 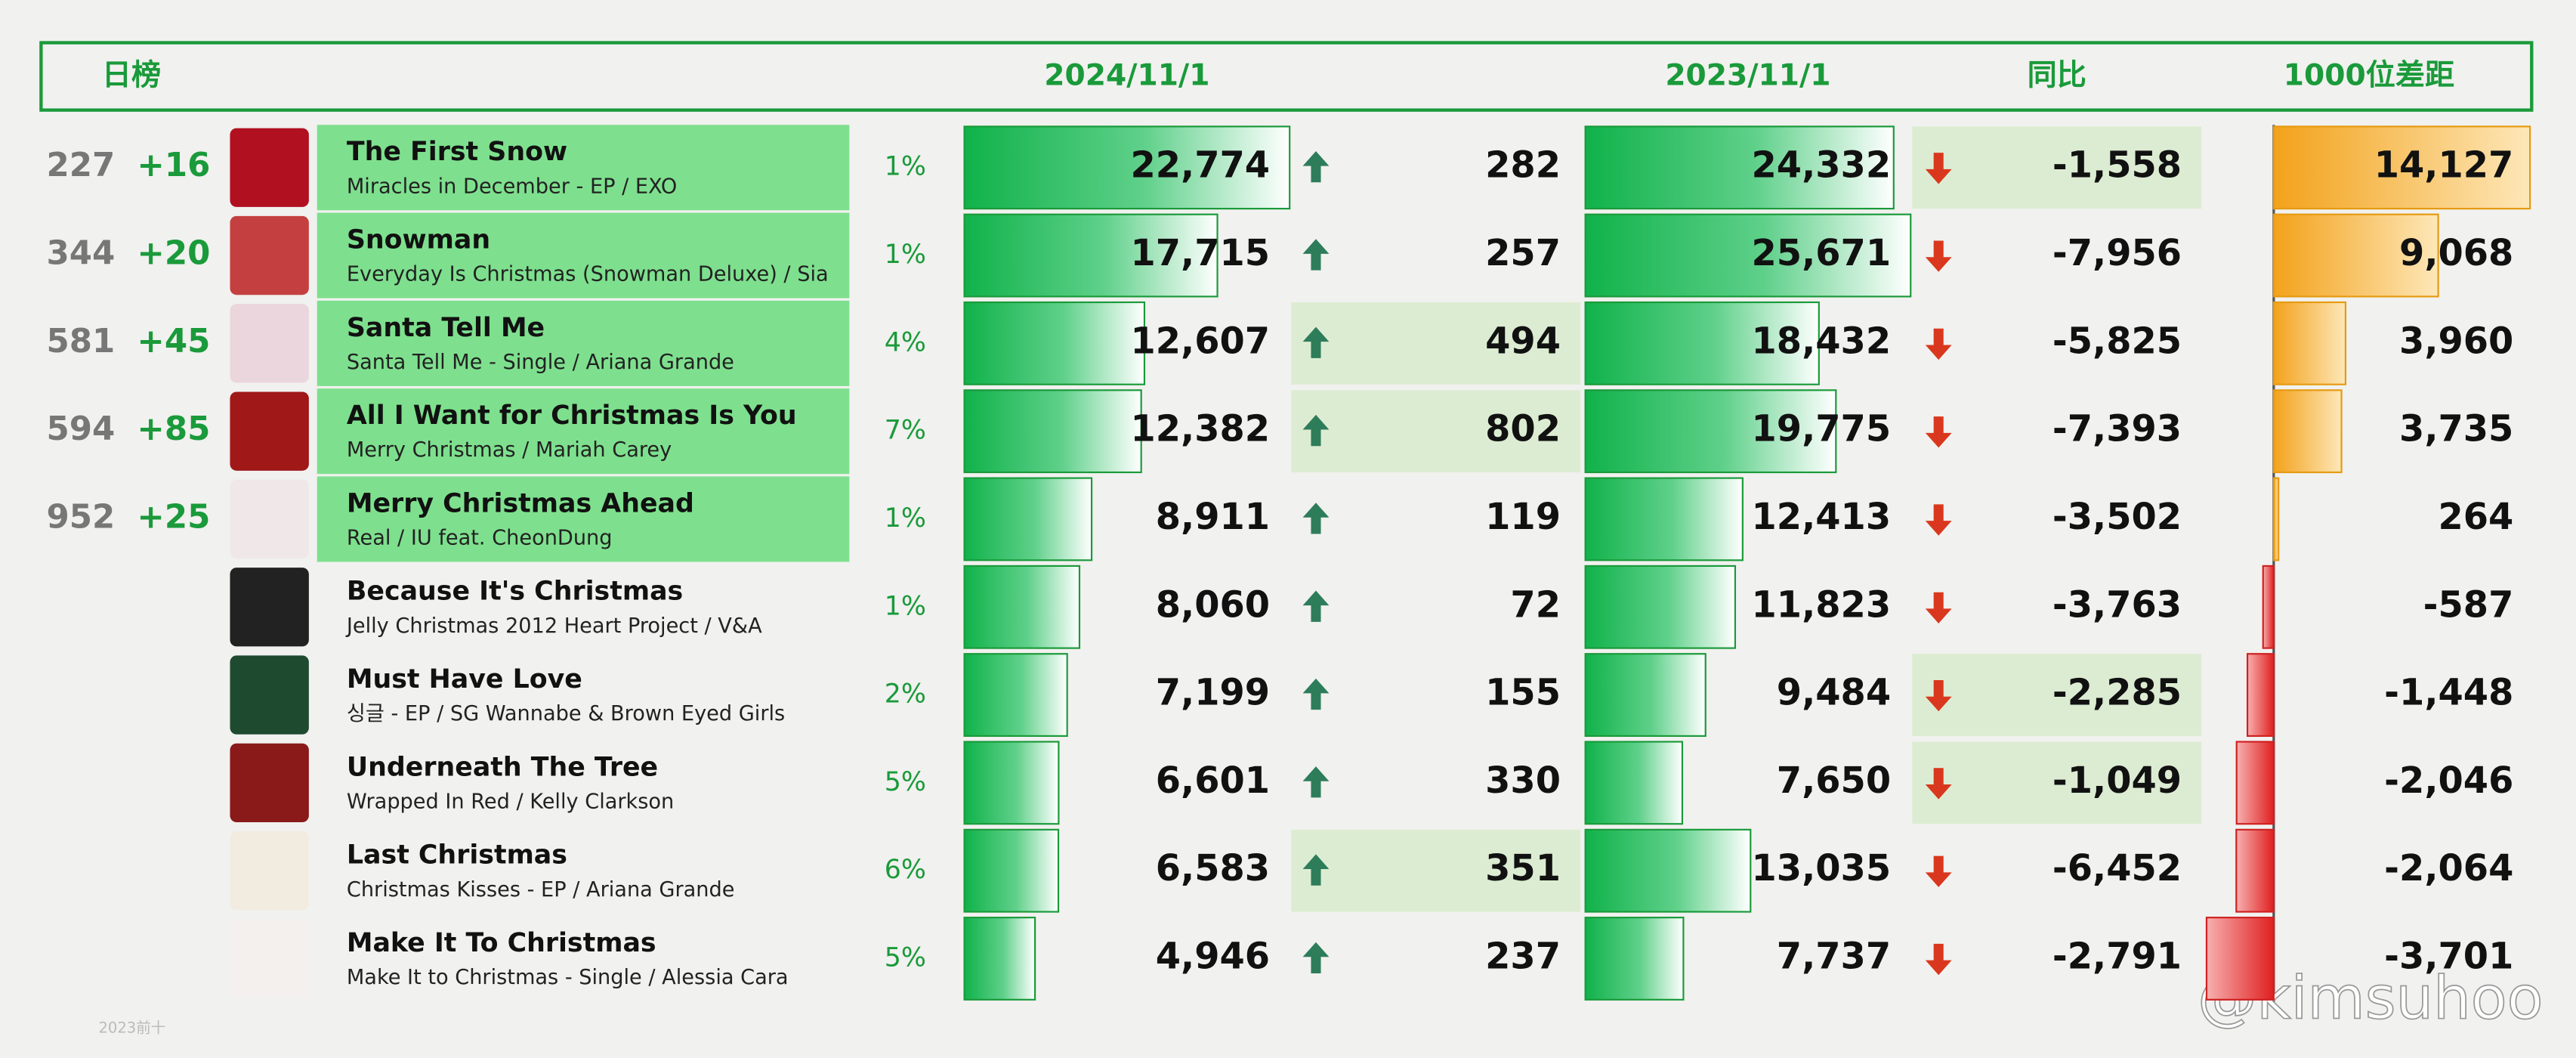 I want to click on plays-2023: 24,332, so click(x=1822, y=166).